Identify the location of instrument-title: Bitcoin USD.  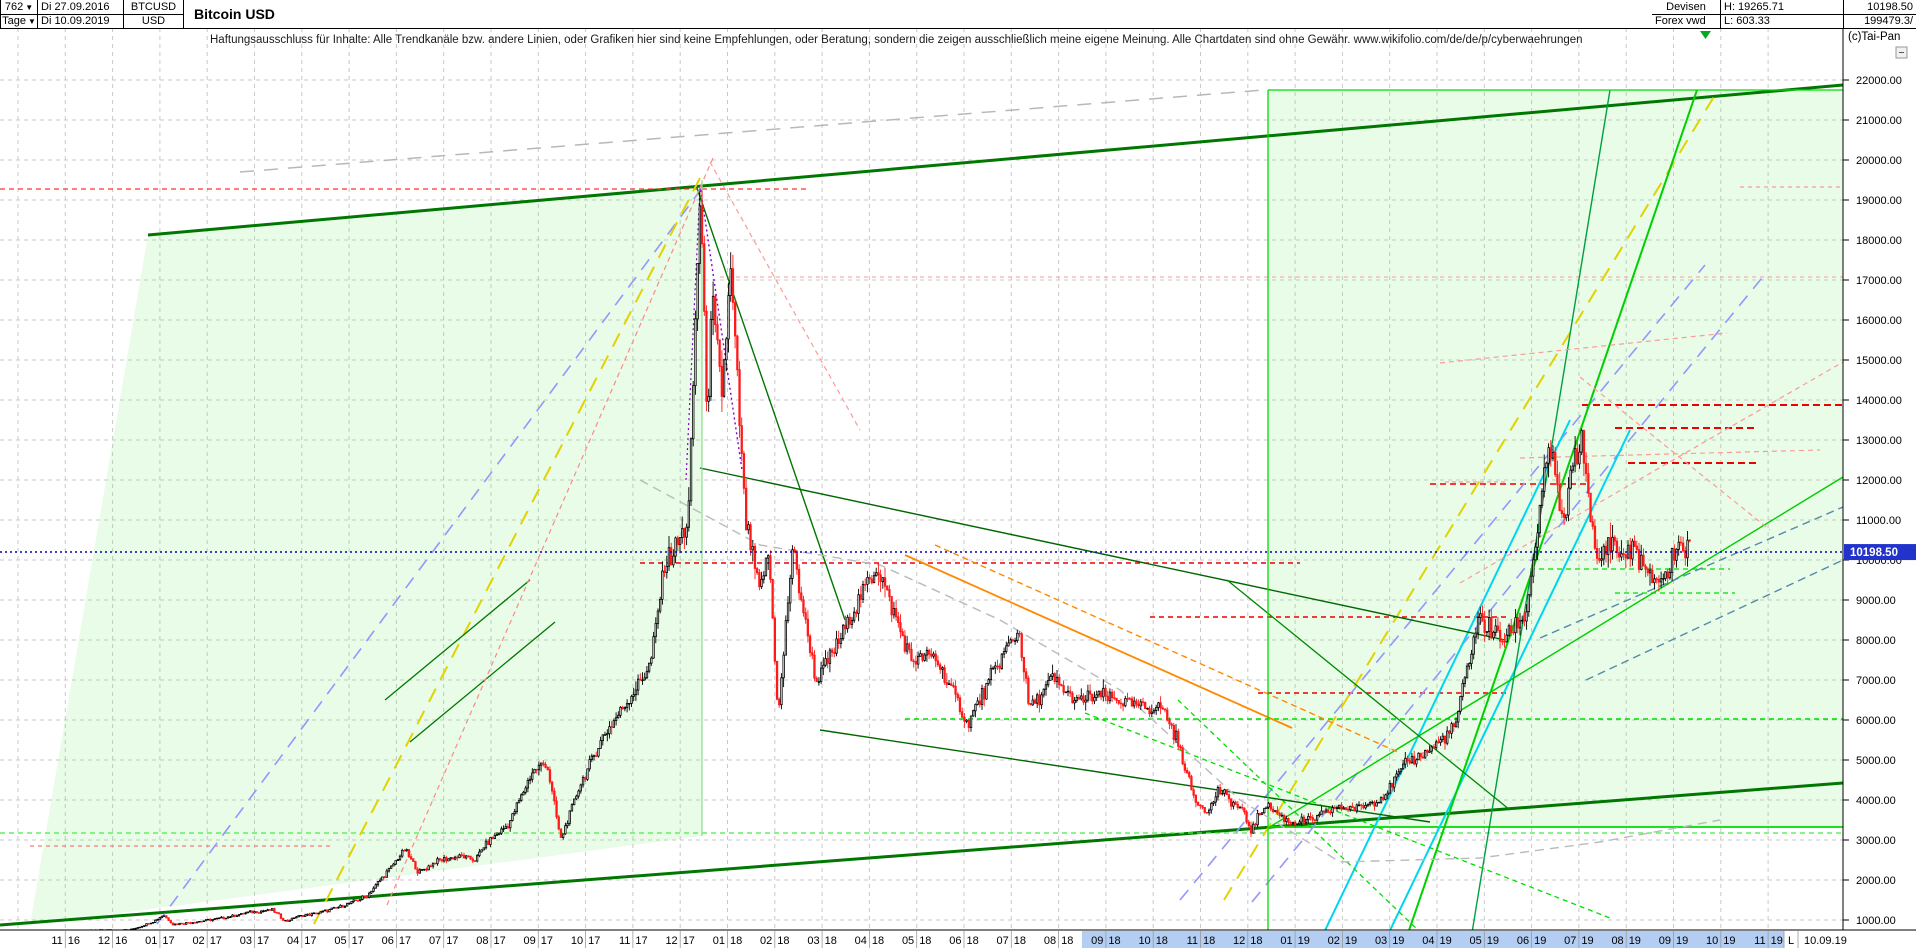
(234, 14).